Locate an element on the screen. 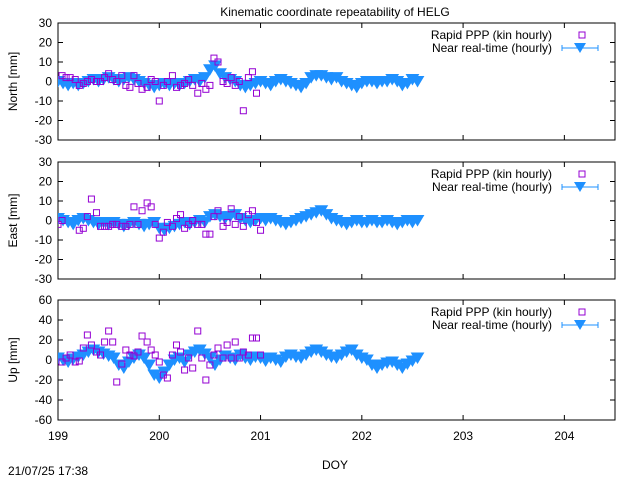 The image size is (640, 480). legend-label-rapid: Rapid PPP (kin hourly) is located at coordinates (491, 35).